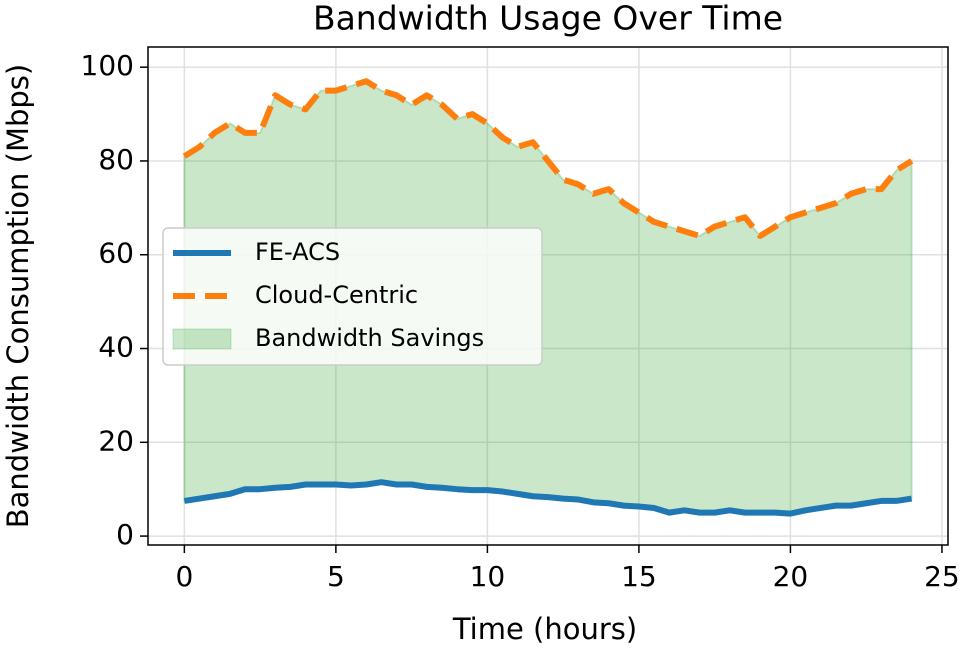  Describe the element at coordinates (116, 159) in the screenshot. I see `y-tick-label: 80` at that location.